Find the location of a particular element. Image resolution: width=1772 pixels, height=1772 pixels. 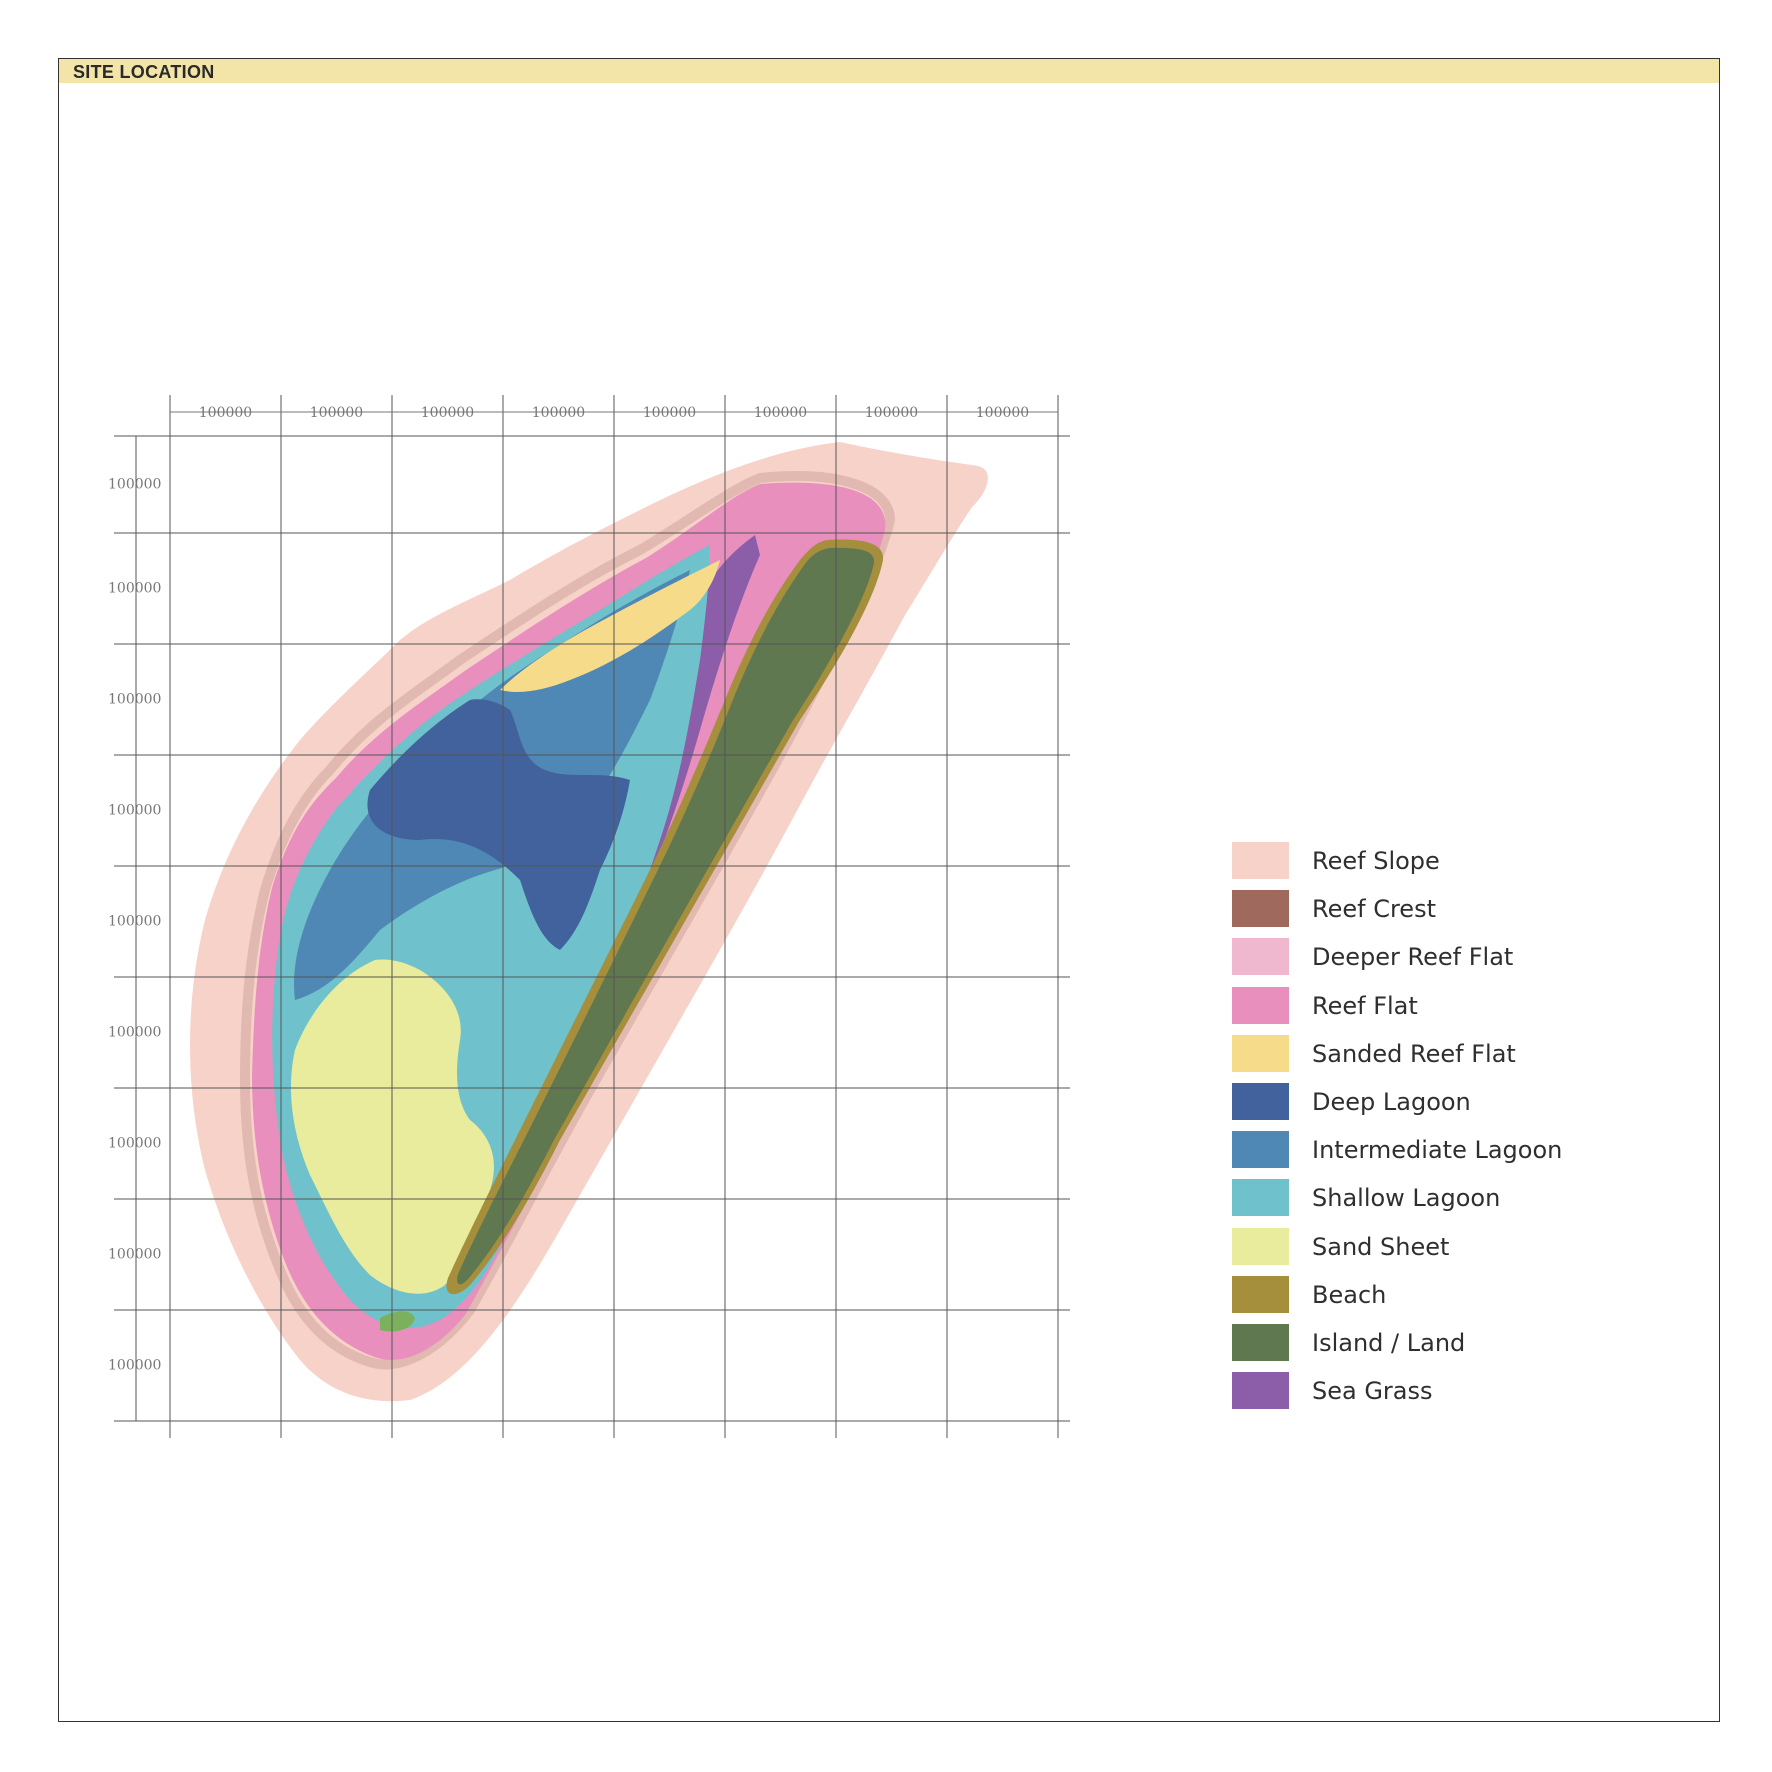

page-title: SITE LOCATION is located at coordinates (144, 72).